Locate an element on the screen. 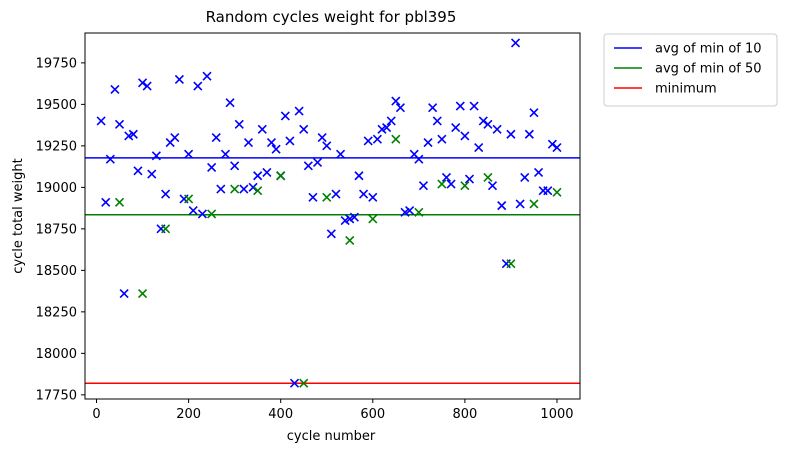  chart-title: Random cycles weight for pbl395 is located at coordinates (331, 17).